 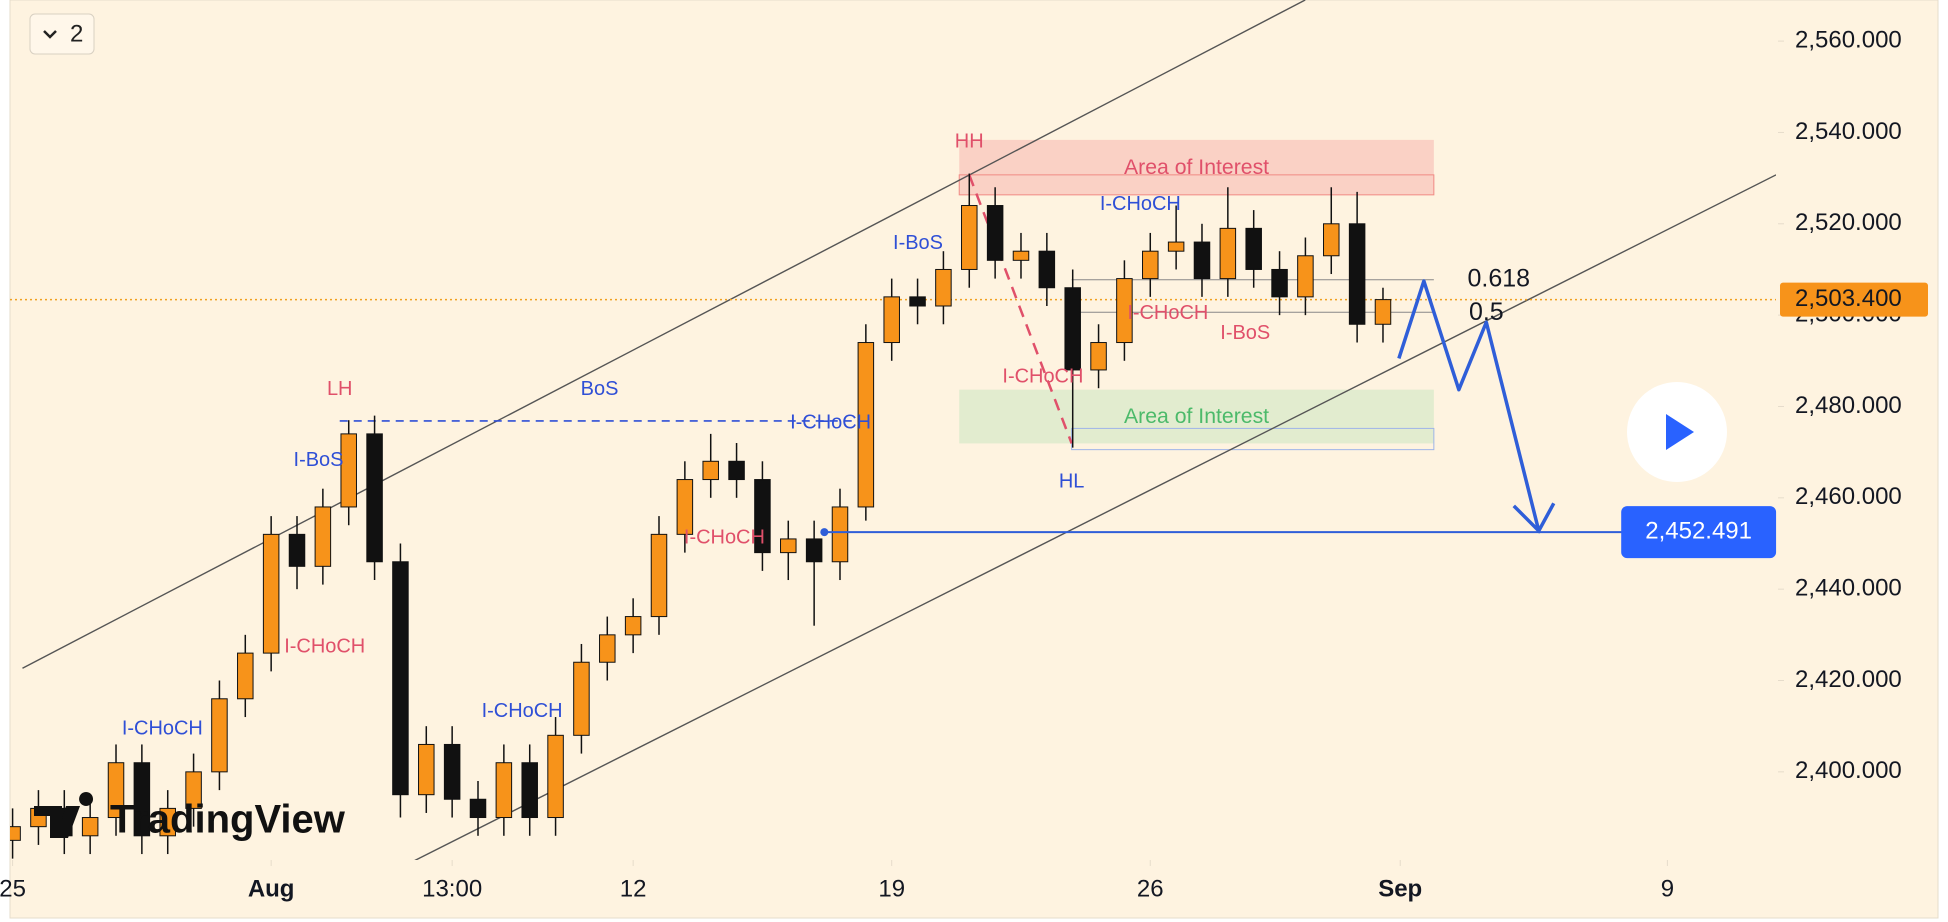 I want to click on chevron-icon, so click(x=50, y=34).